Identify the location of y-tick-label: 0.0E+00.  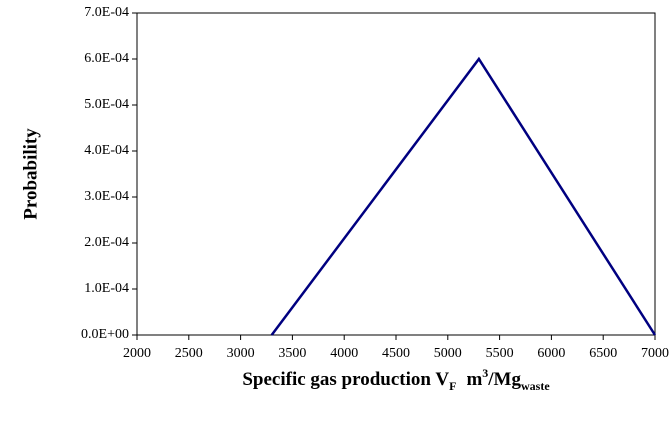
(105, 334).